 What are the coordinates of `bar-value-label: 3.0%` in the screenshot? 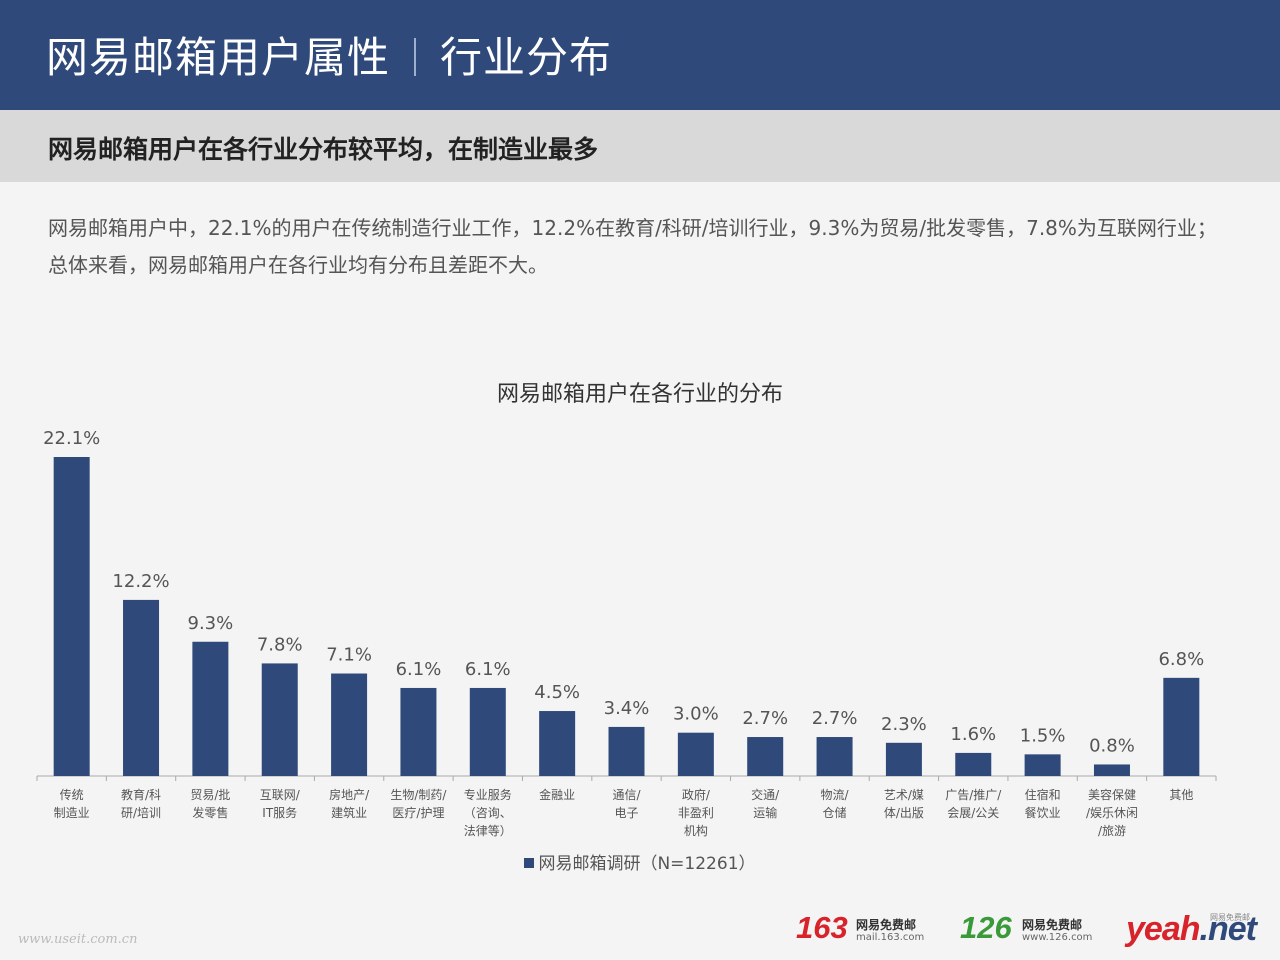 It's located at (696, 714).